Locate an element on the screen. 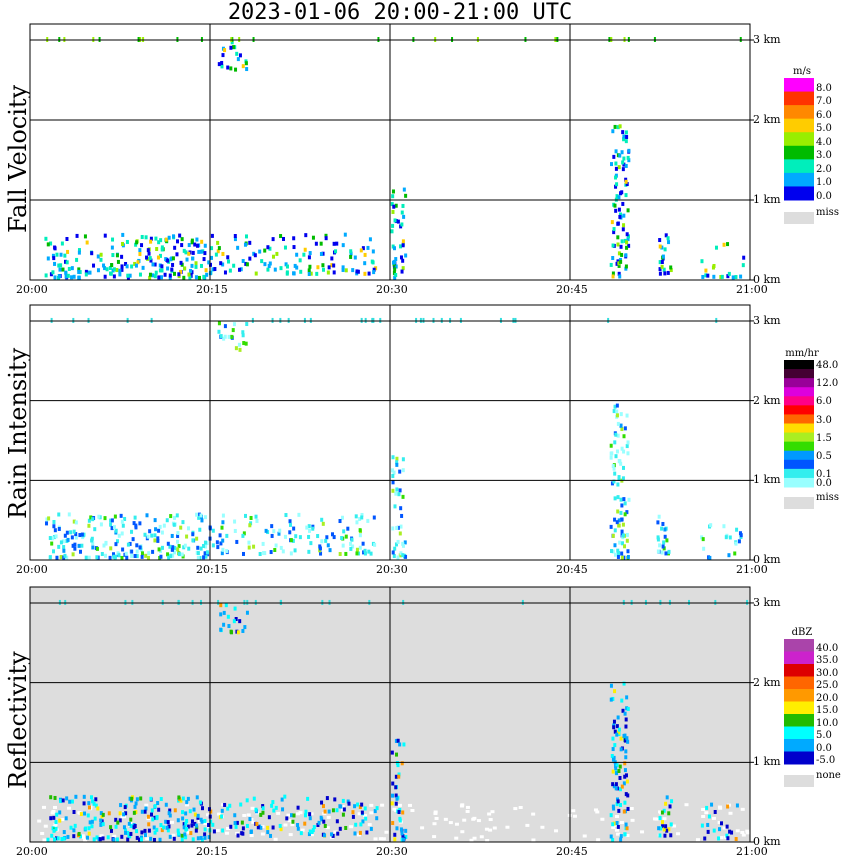  legend-swatch is located at coordinates (799, 392).